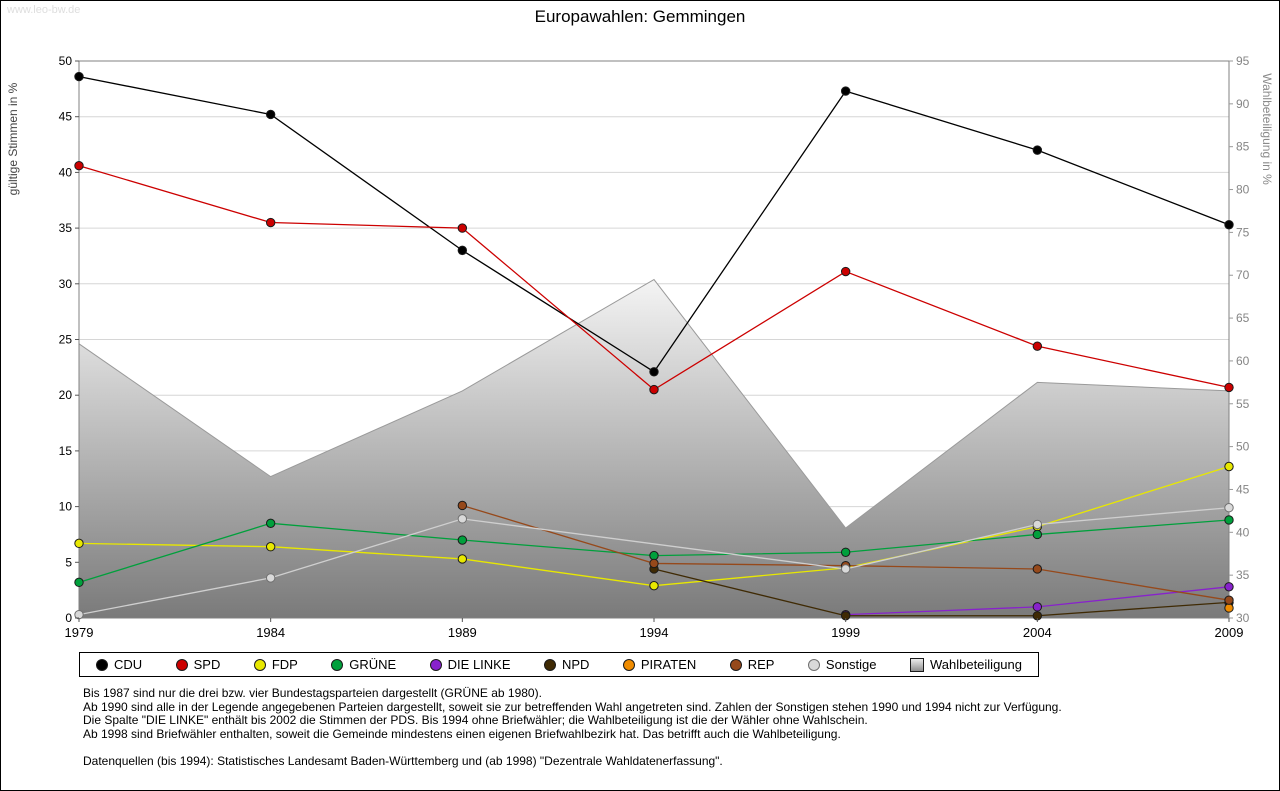  I want to click on x-tick-label: 1999, so click(845, 632).